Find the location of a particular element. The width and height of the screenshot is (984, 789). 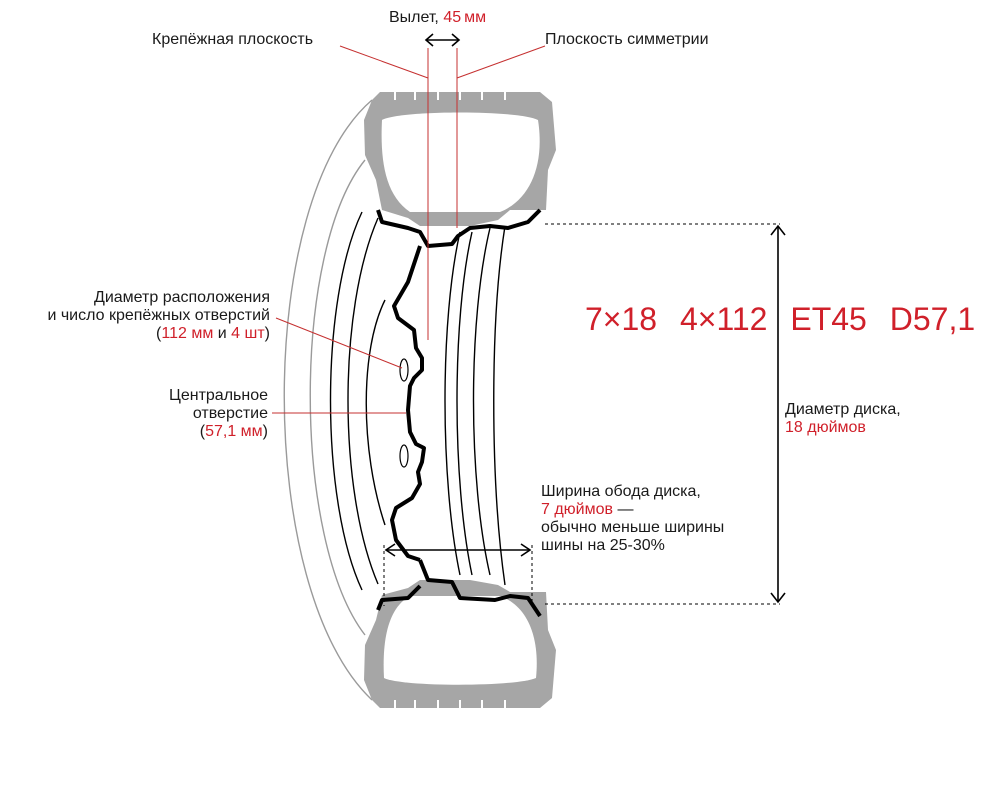

offset-label-text: Вылет, is located at coordinates (414, 17).